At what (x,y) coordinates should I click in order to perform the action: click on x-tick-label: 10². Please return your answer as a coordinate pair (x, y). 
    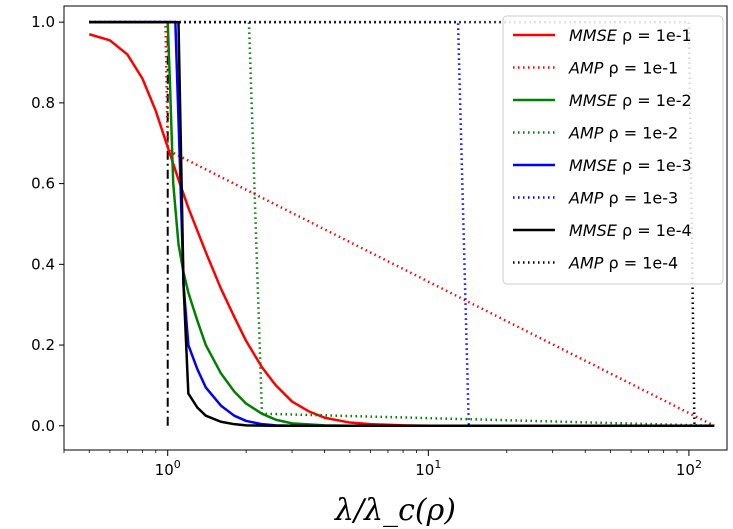
    Looking at the image, I should click on (689, 468).